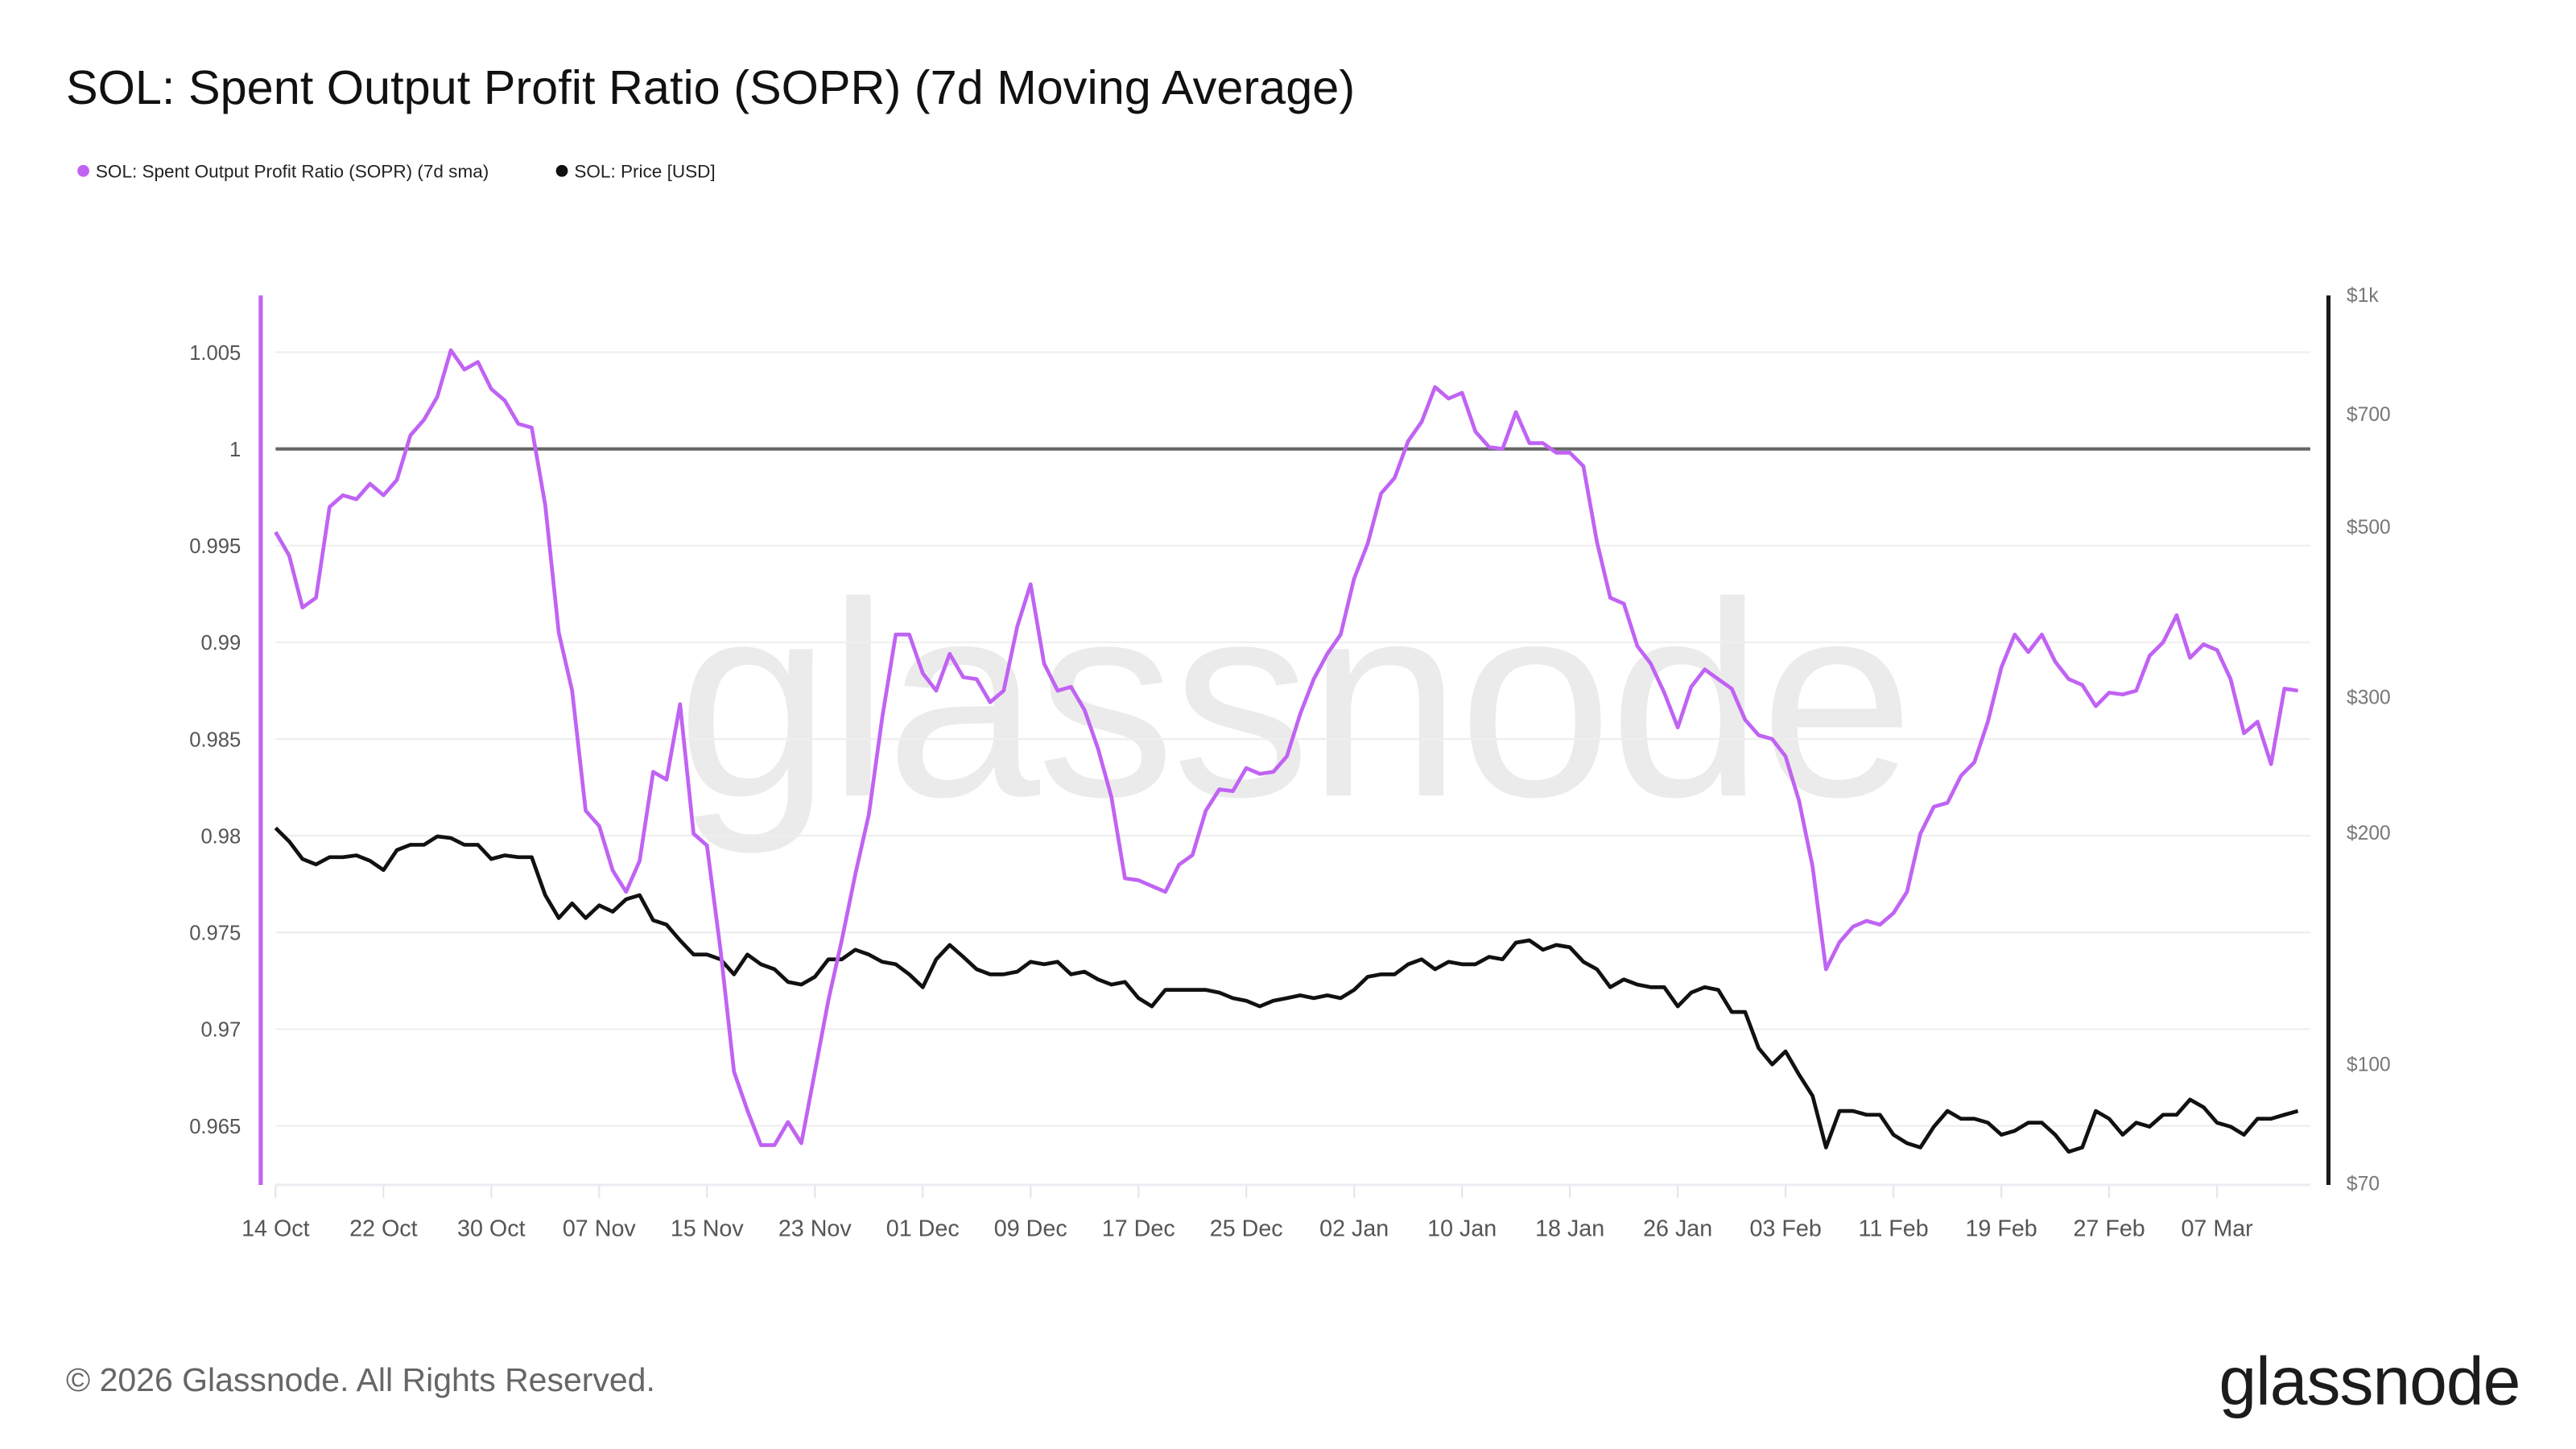 The width and height of the screenshot is (2576, 1449). I want to click on right-tick-label: $1k, so click(2363, 296).